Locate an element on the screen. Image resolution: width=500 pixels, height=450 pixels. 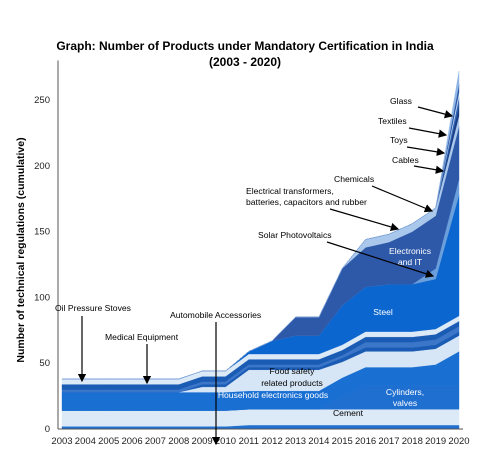
annotation-label: Medical Equipment is located at coordinates (142, 337).